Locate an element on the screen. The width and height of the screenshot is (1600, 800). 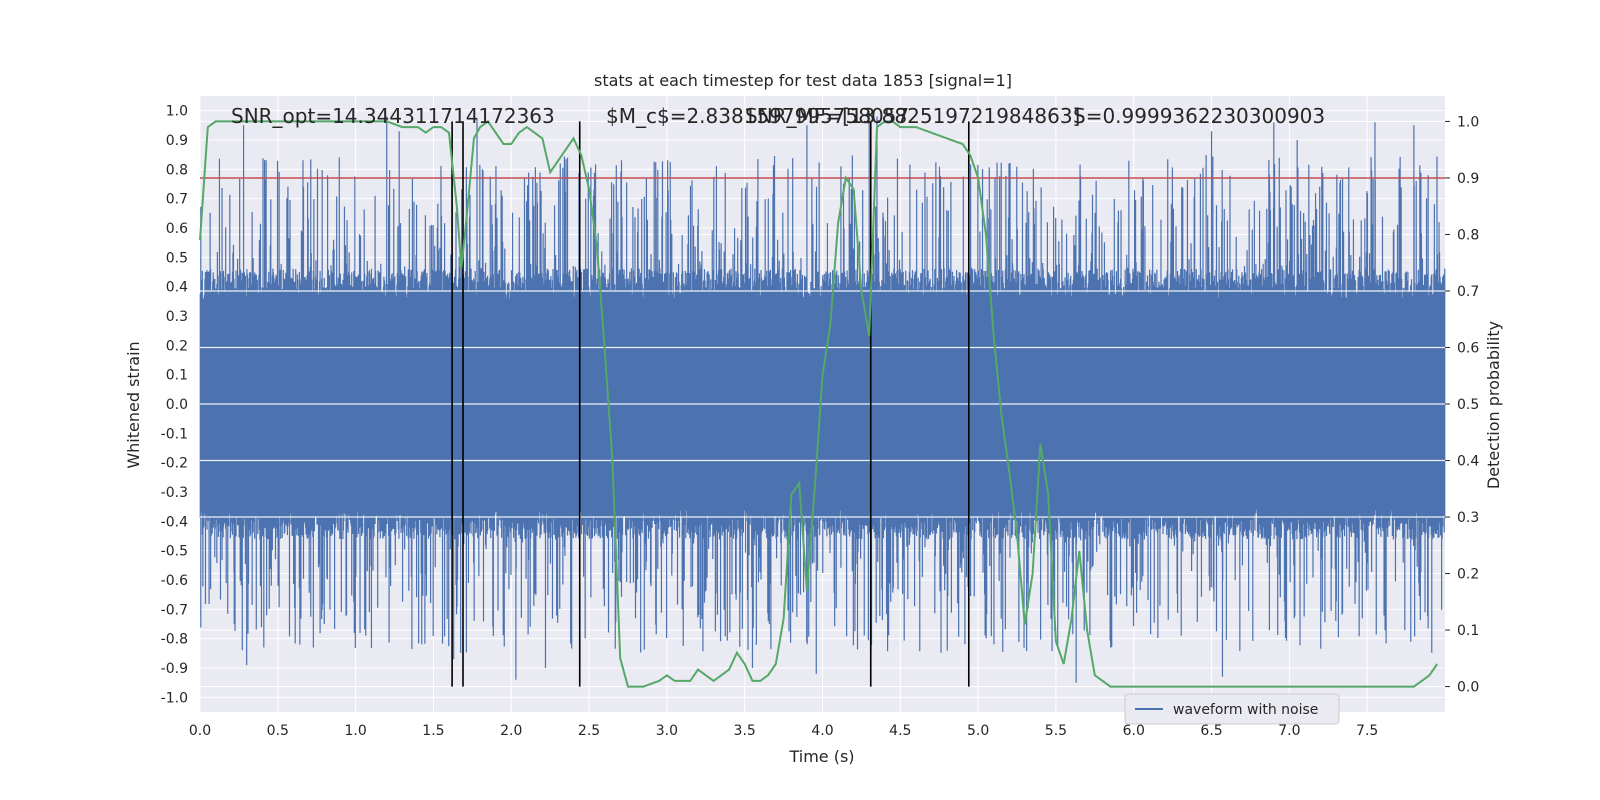
y2-tick-label: 0.7 is located at coordinates (1468, 292).